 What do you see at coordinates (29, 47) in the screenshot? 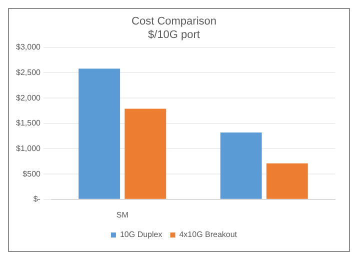
I see `y-tick-label: $3,000` at bounding box center [29, 47].